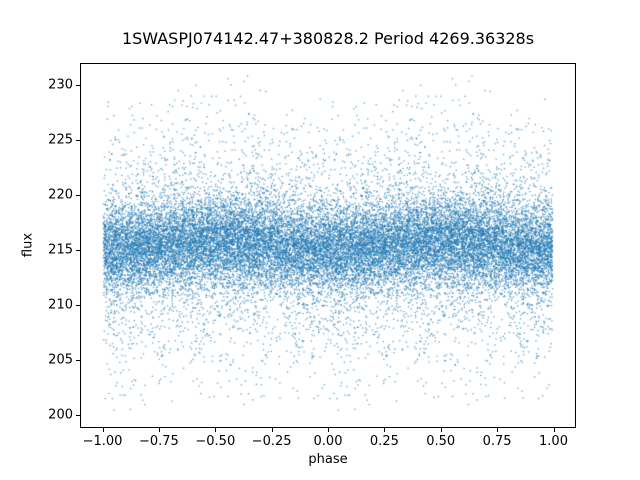 The width and height of the screenshot is (640, 480). What do you see at coordinates (384, 441) in the screenshot?
I see `x-tick-label: 0.25` at bounding box center [384, 441].